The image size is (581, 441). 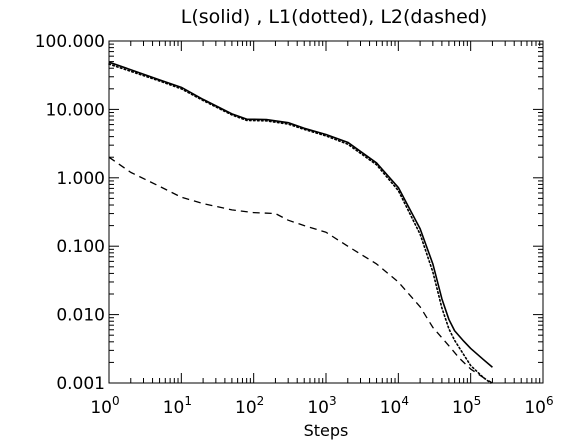 What do you see at coordinates (321, 406) in the screenshot?
I see `x-tick-label: 10³` at bounding box center [321, 406].